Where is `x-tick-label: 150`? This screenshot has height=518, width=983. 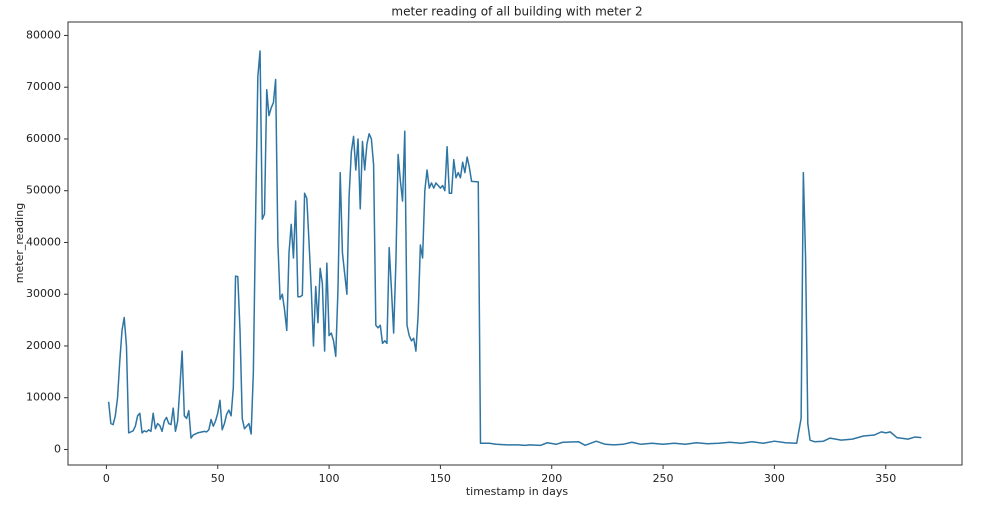
x-tick-label: 150 is located at coordinates (440, 478).